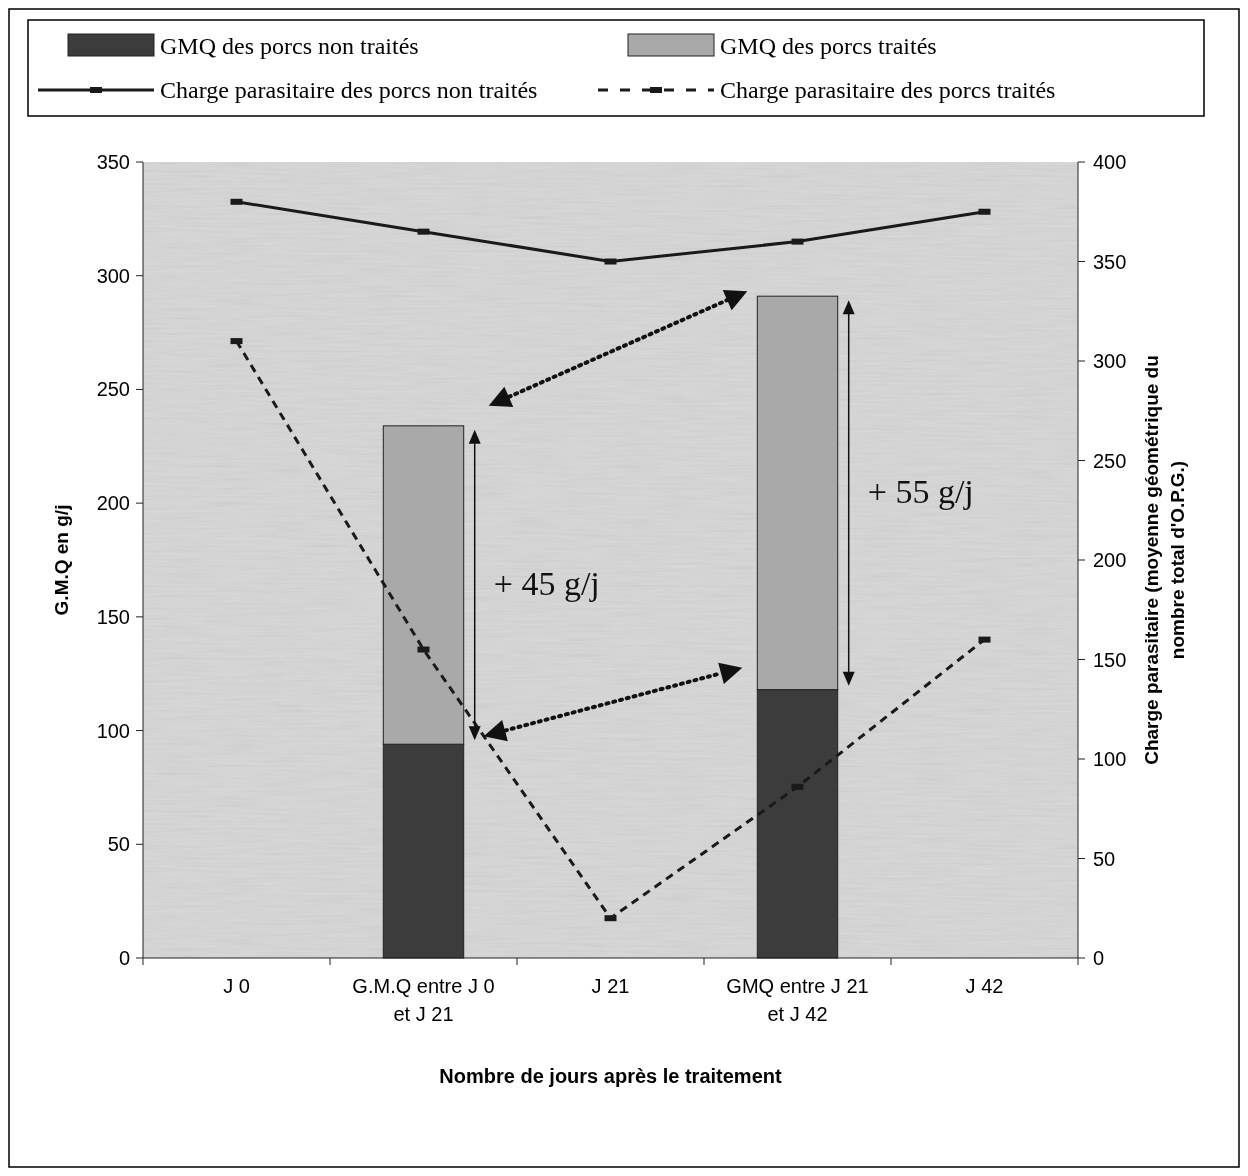 Image resolution: width=1248 pixels, height=1176 pixels. What do you see at coordinates (1110, 659) in the screenshot?
I see `y2-tick-label: 150` at bounding box center [1110, 659].